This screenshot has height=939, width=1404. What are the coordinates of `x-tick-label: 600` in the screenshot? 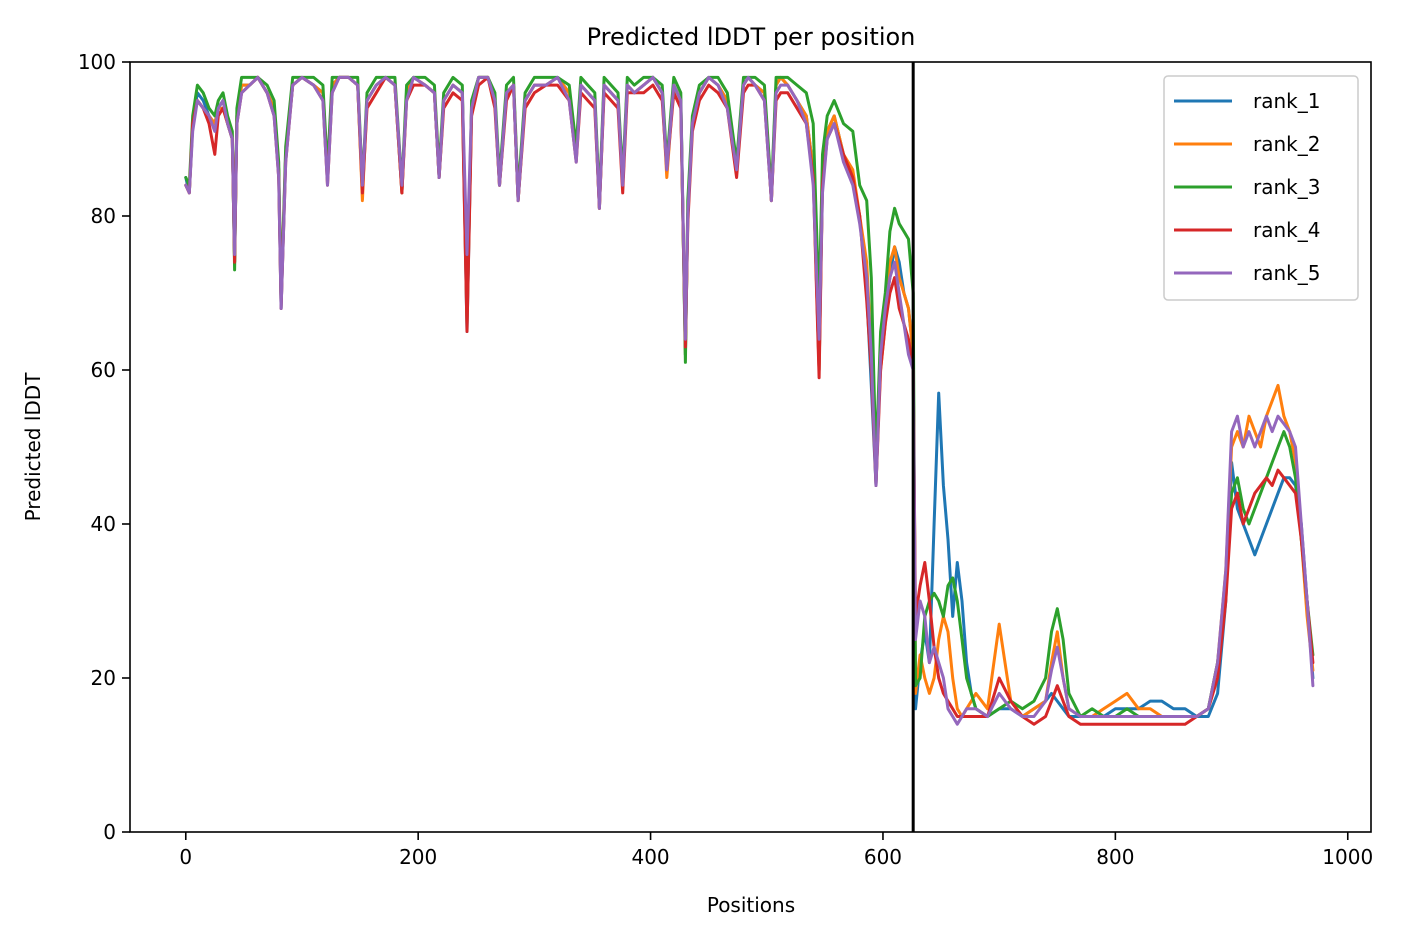 It's located at (883, 857).